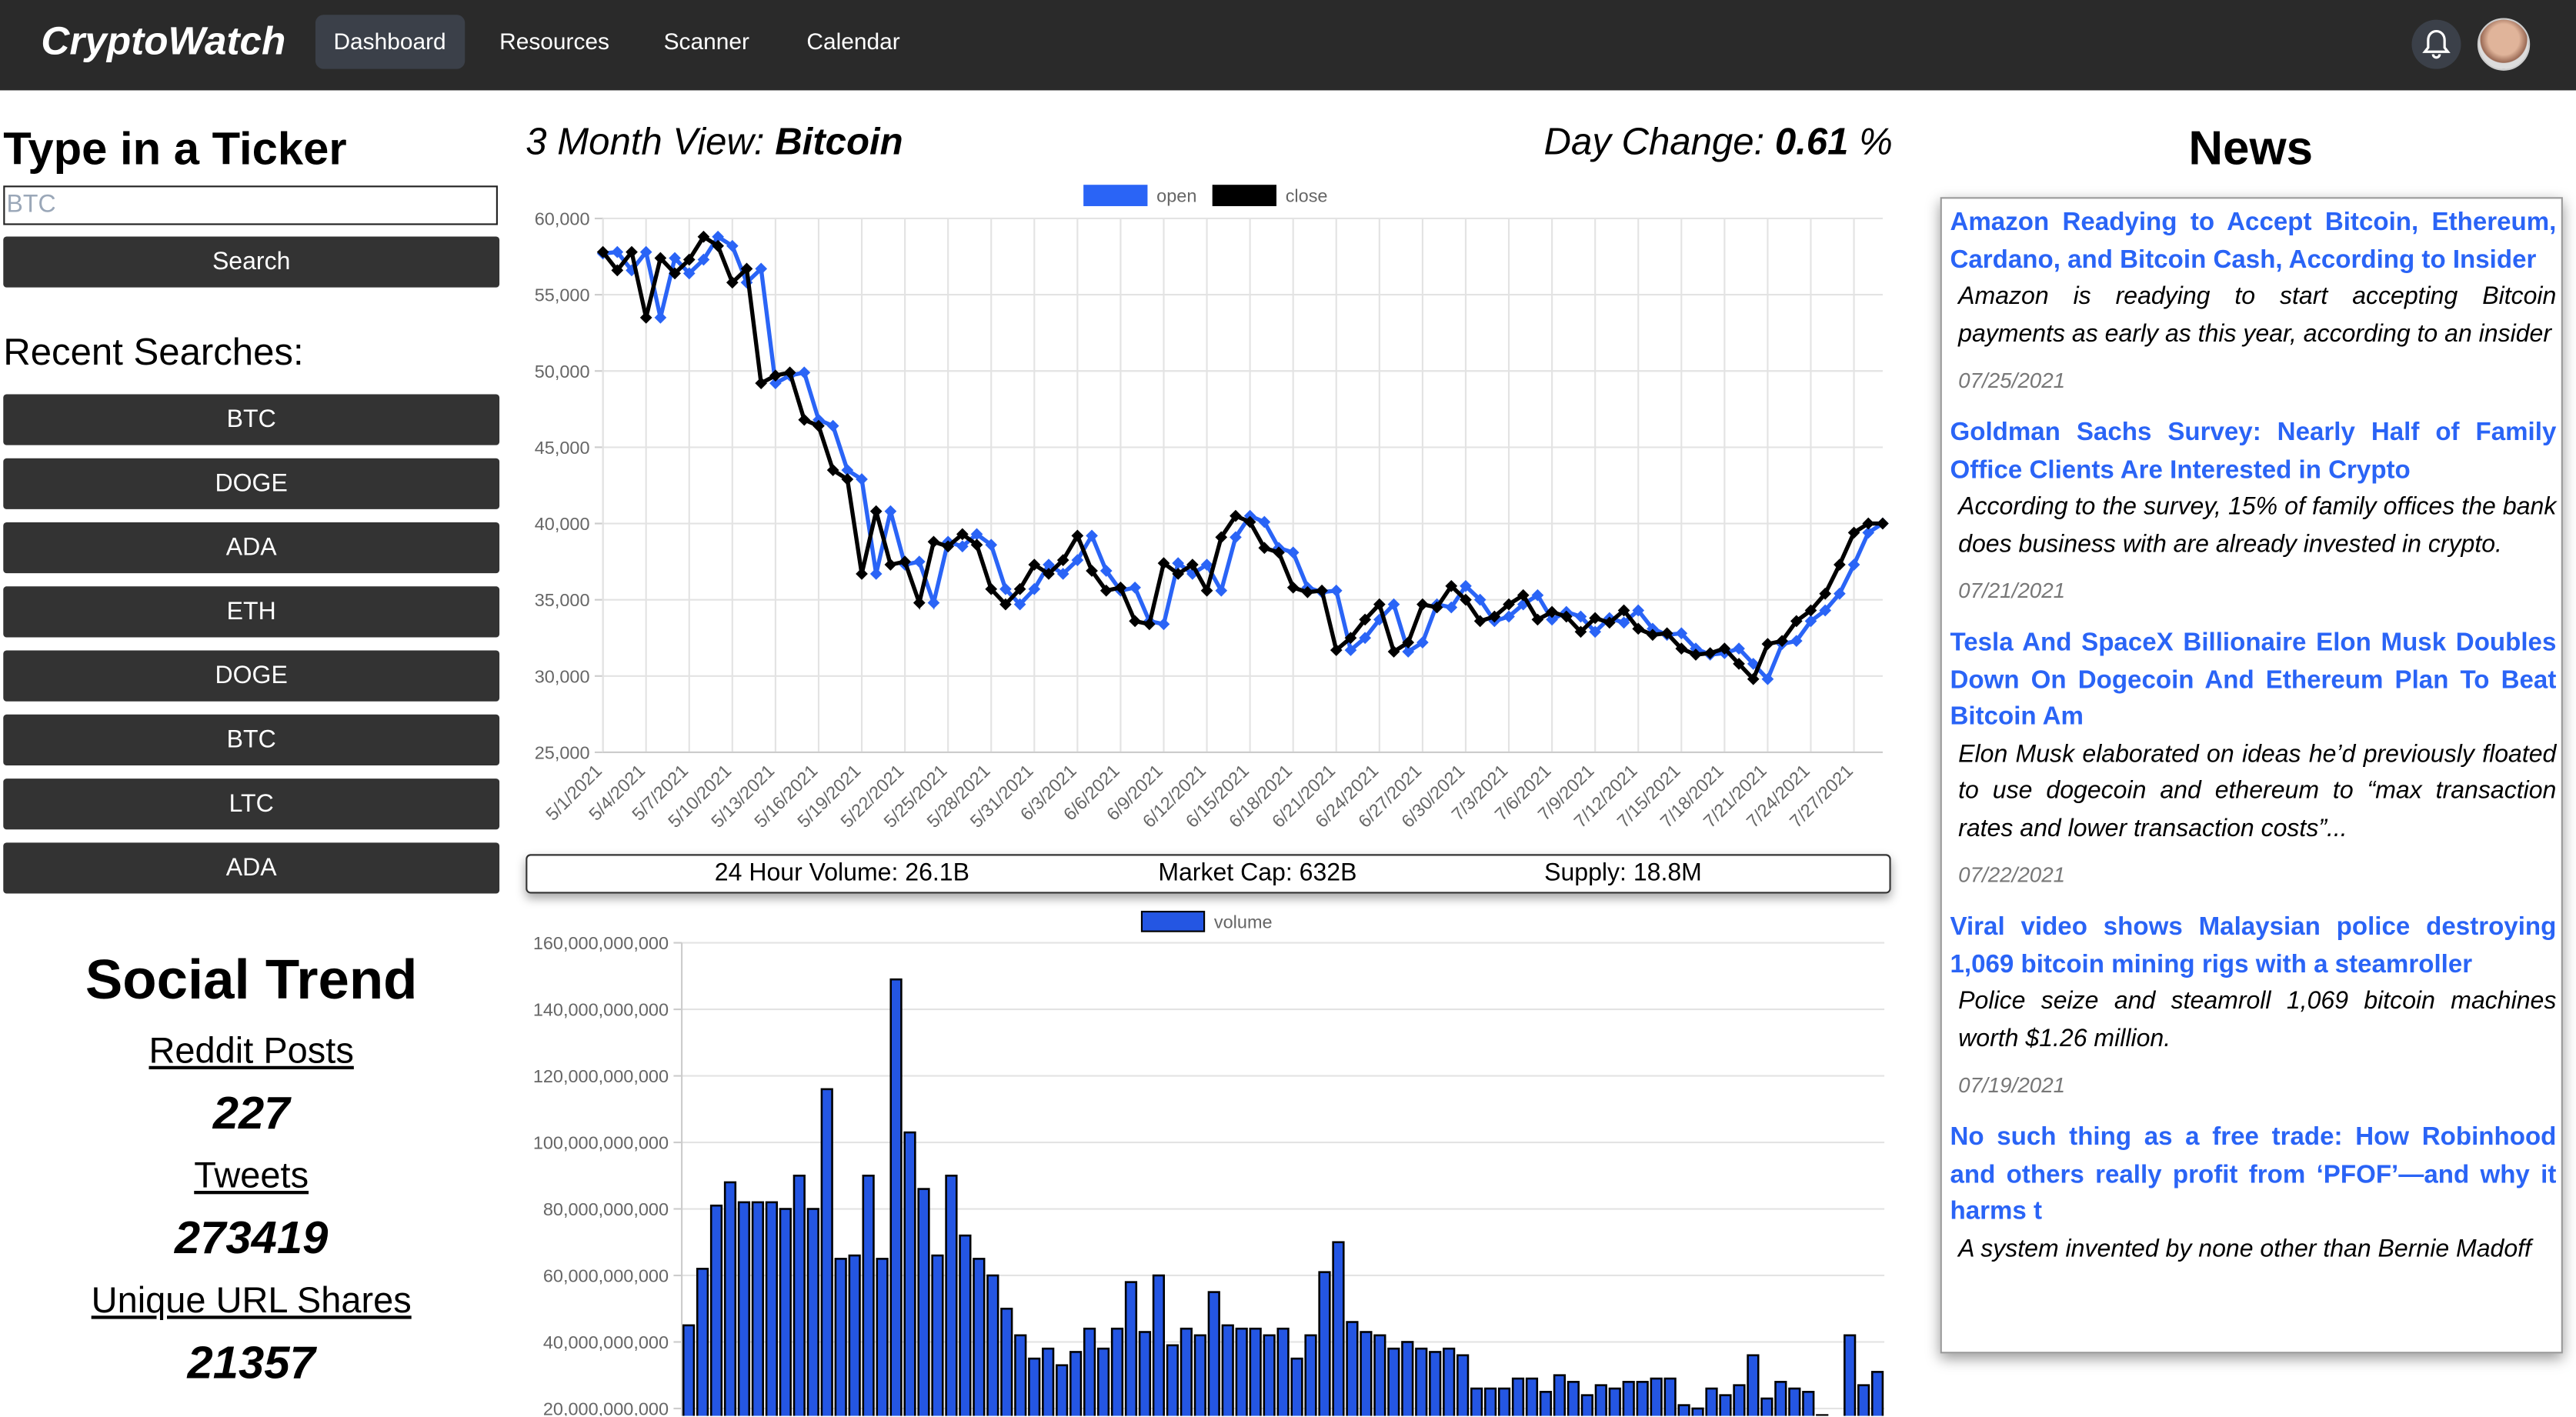 This screenshot has height=1417, width=2576. I want to click on social-value: 227, so click(251, 1113).